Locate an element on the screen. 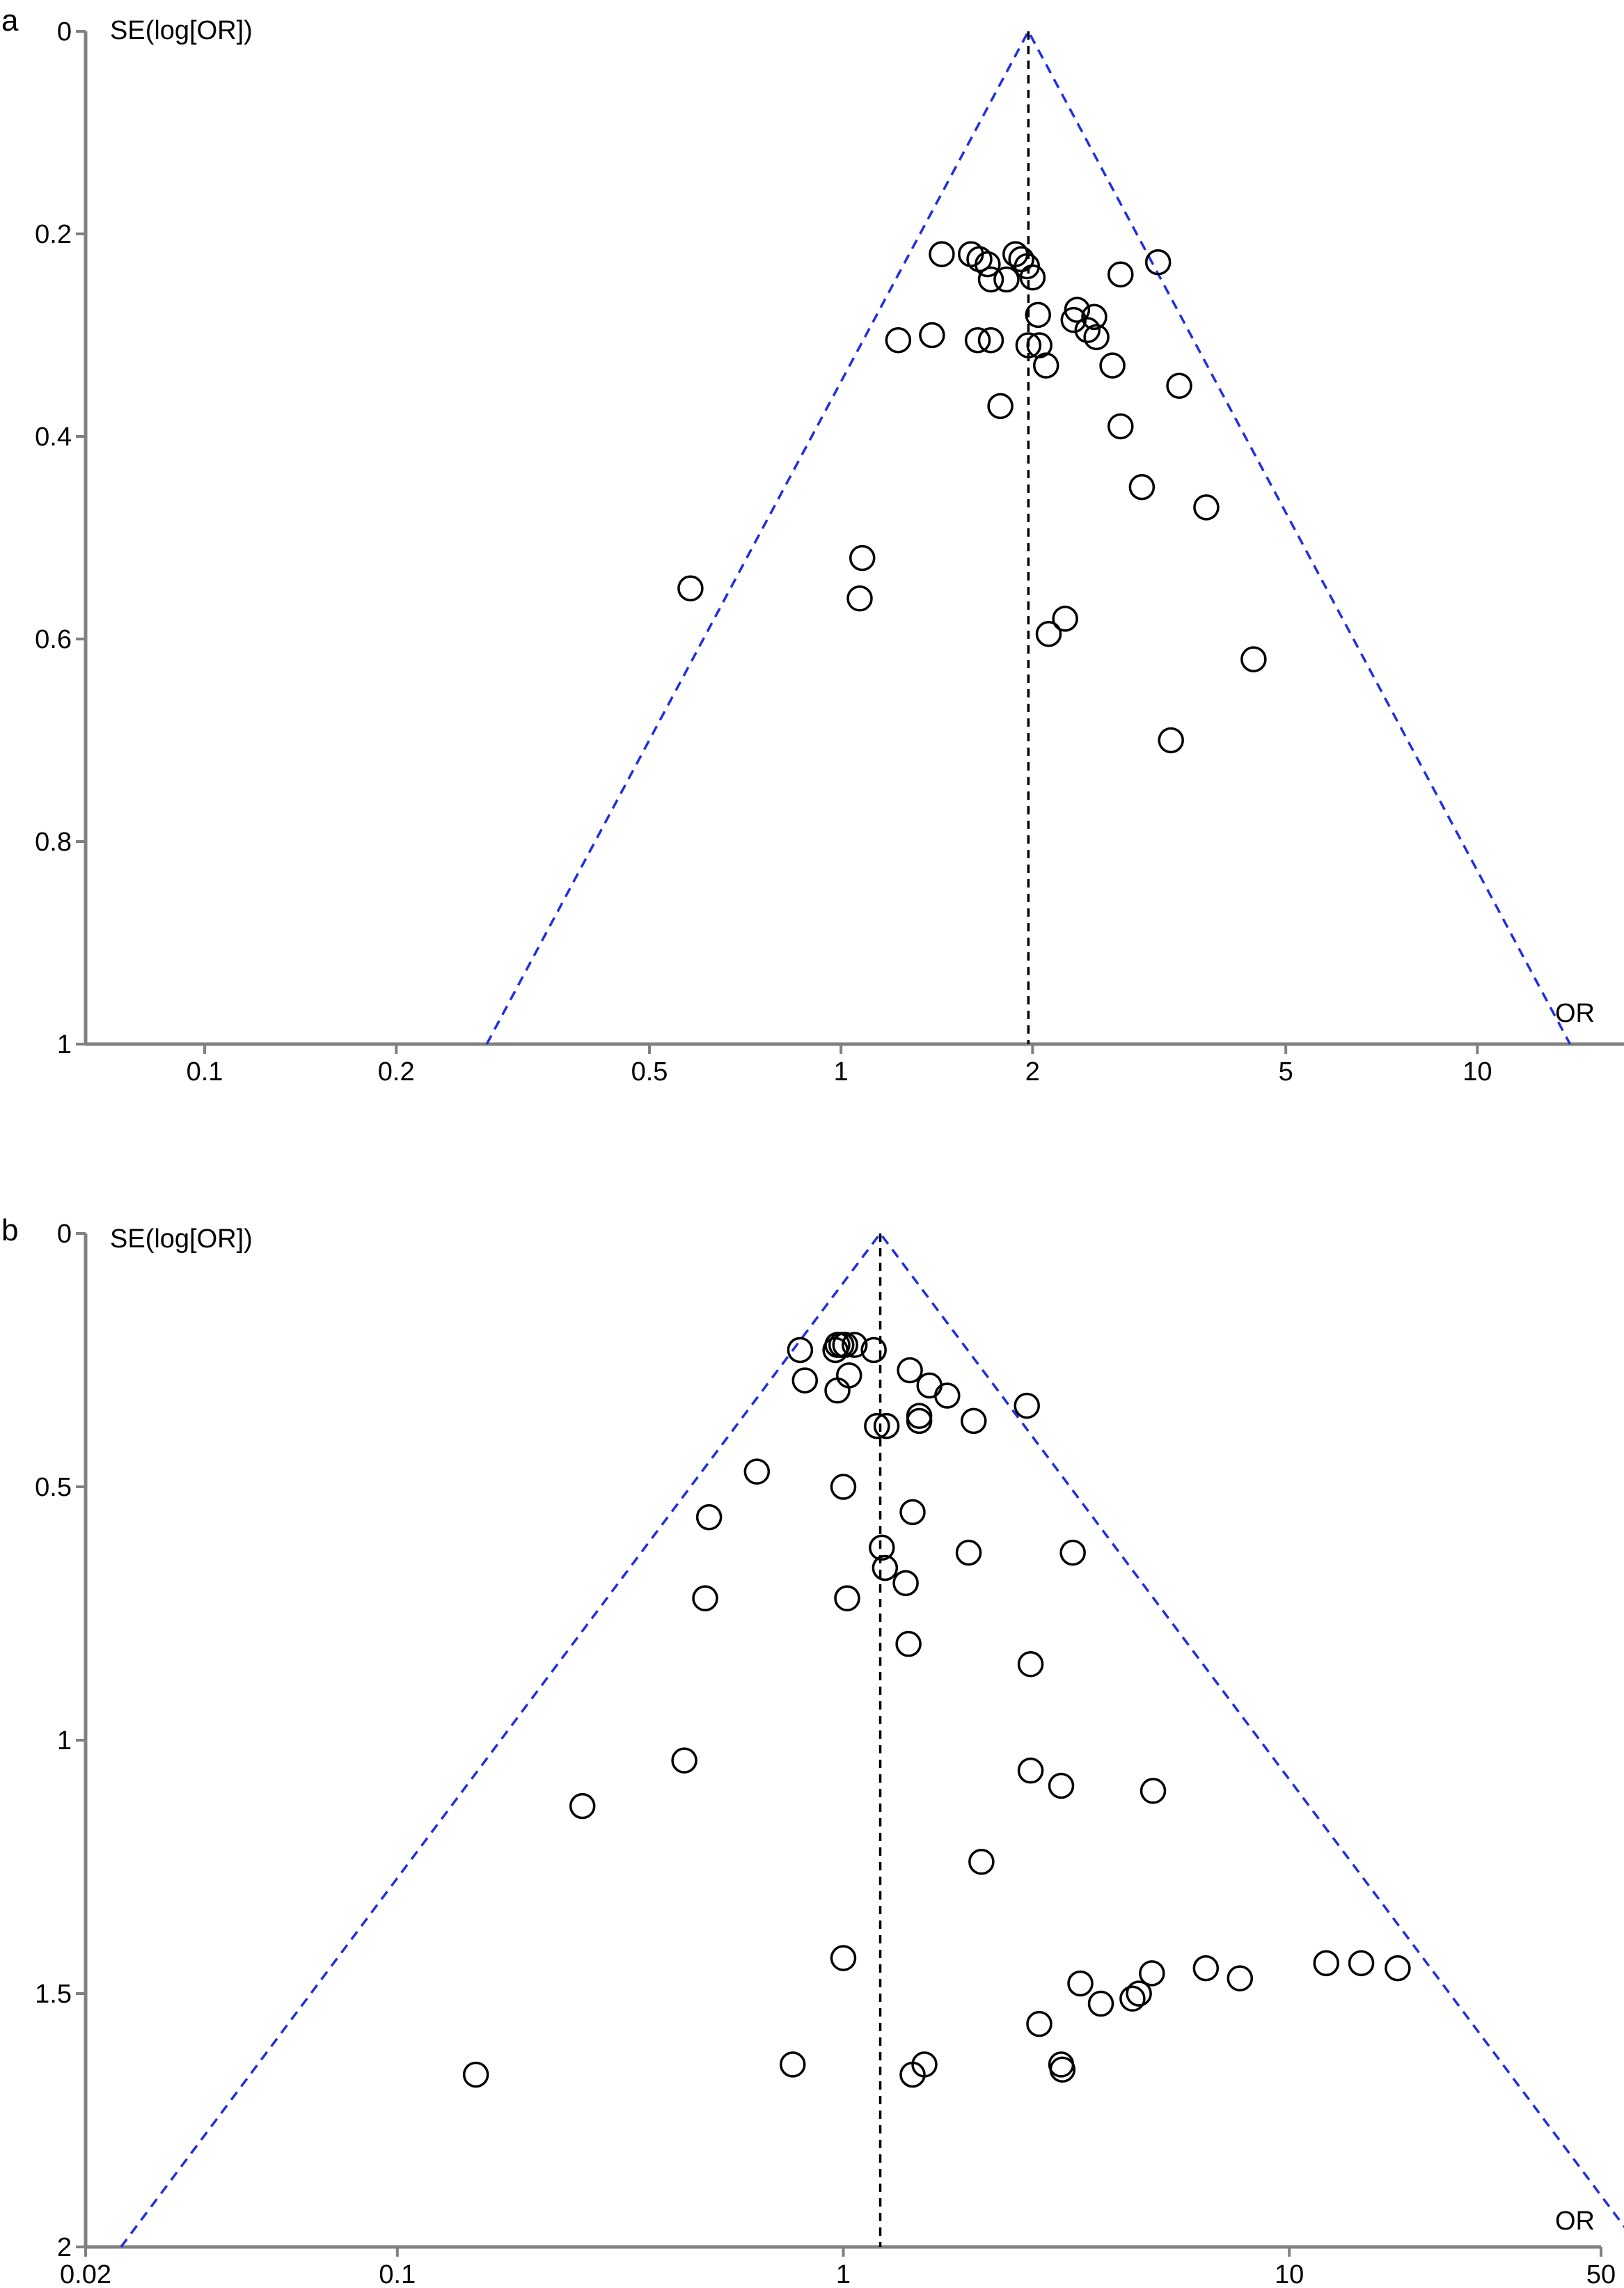 This screenshot has width=1624, height=2288. panel-b-x-axis-title: OR is located at coordinates (1575, 2221).